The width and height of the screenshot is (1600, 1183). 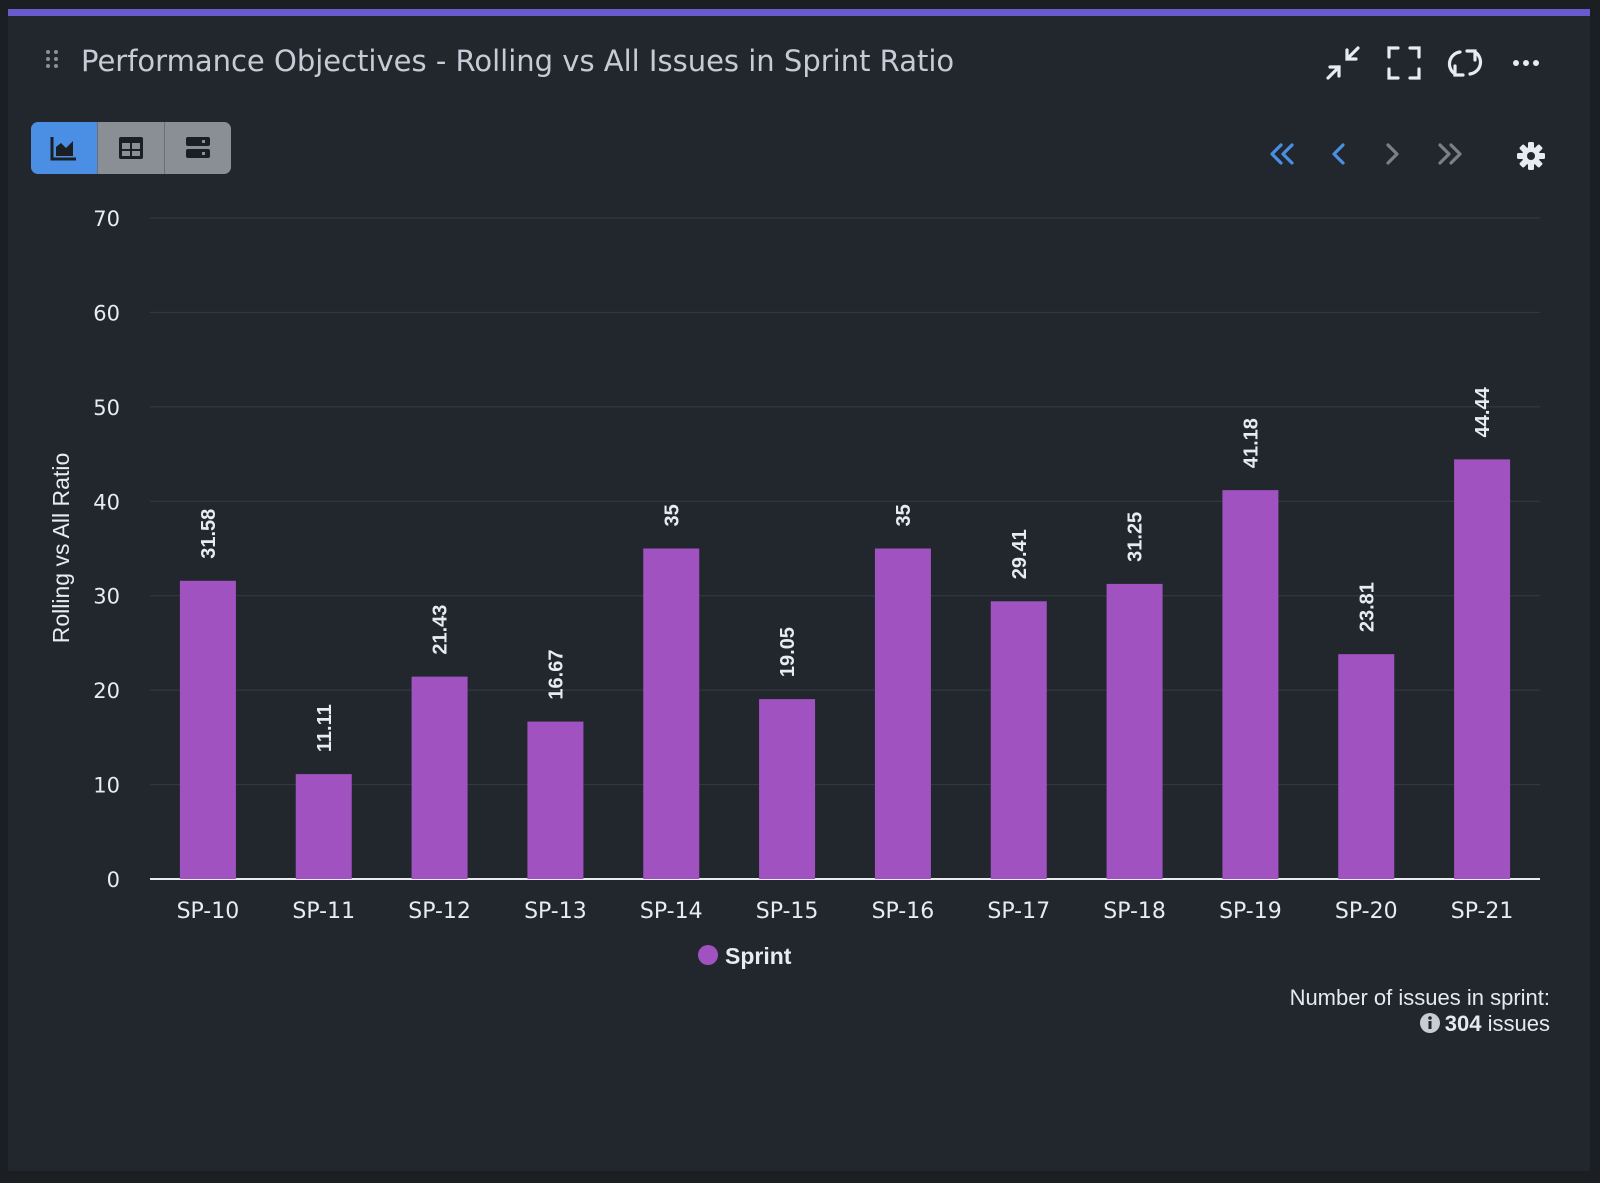 I want to click on fullscreen-icon, so click(x=1404, y=63).